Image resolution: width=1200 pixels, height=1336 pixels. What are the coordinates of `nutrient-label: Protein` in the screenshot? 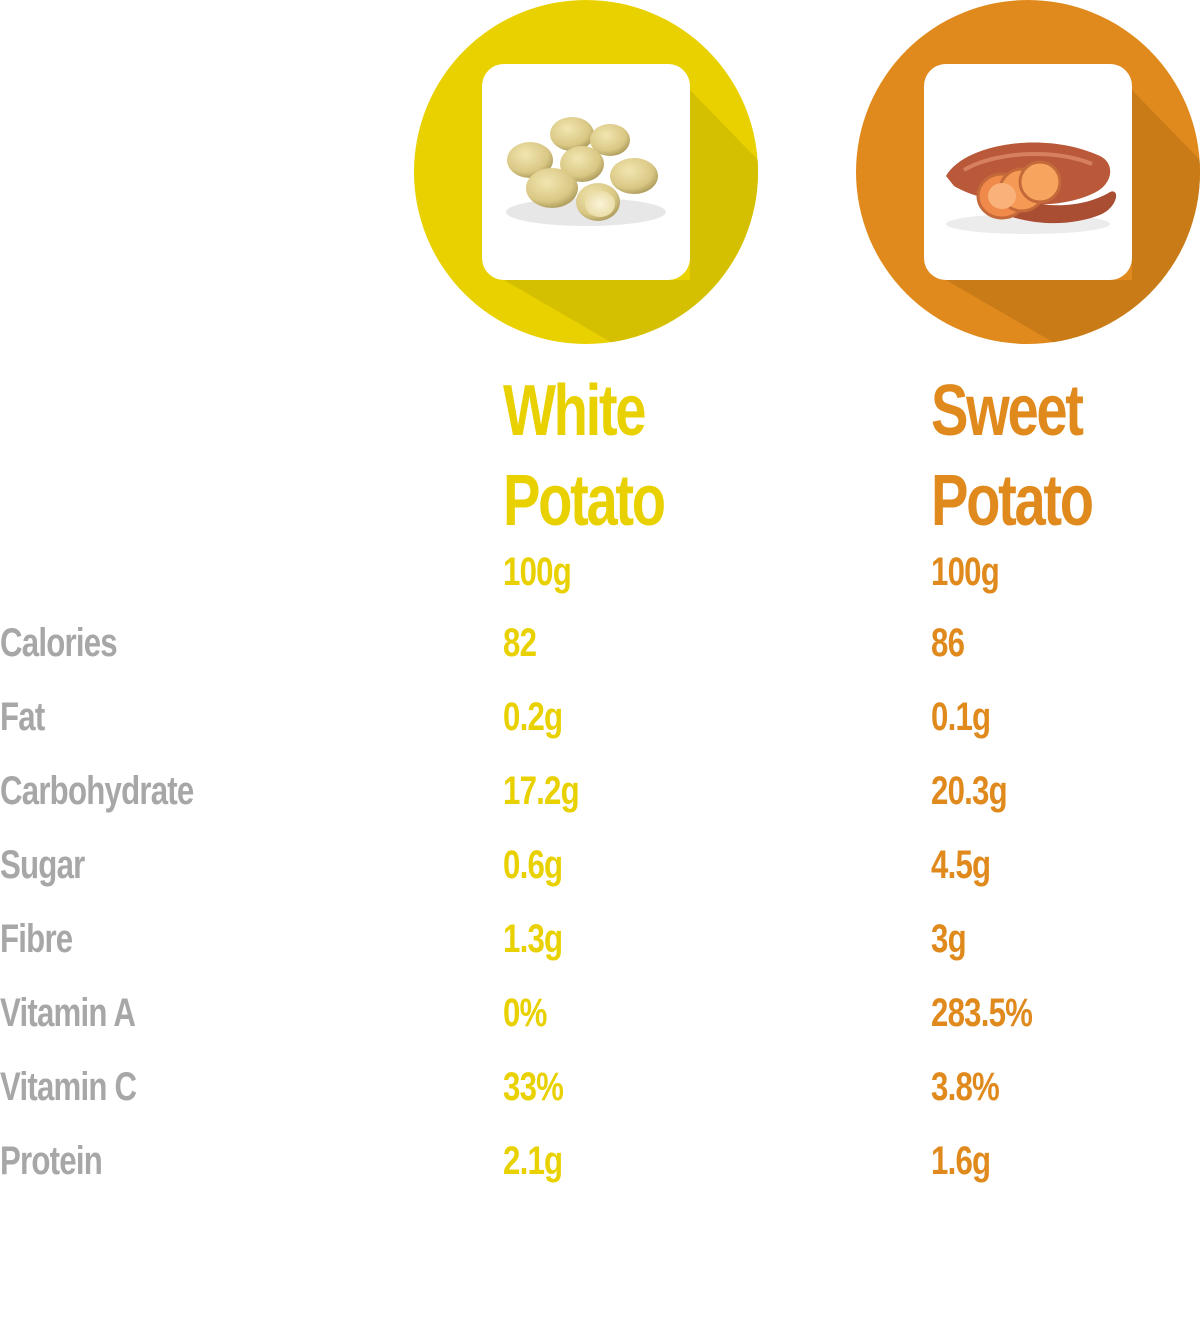 It's located at (51, 1161).